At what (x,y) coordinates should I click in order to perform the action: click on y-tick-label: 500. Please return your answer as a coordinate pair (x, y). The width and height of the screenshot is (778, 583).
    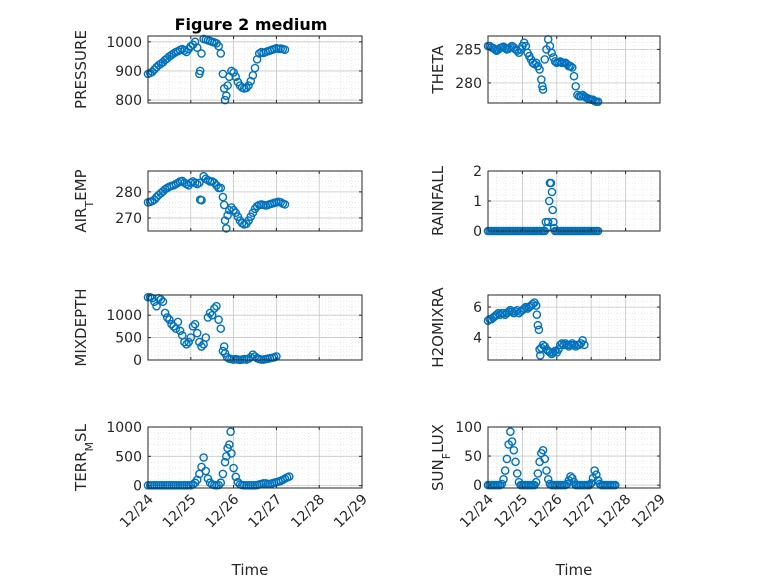
    Looking at the image, I should click on (128, 339).